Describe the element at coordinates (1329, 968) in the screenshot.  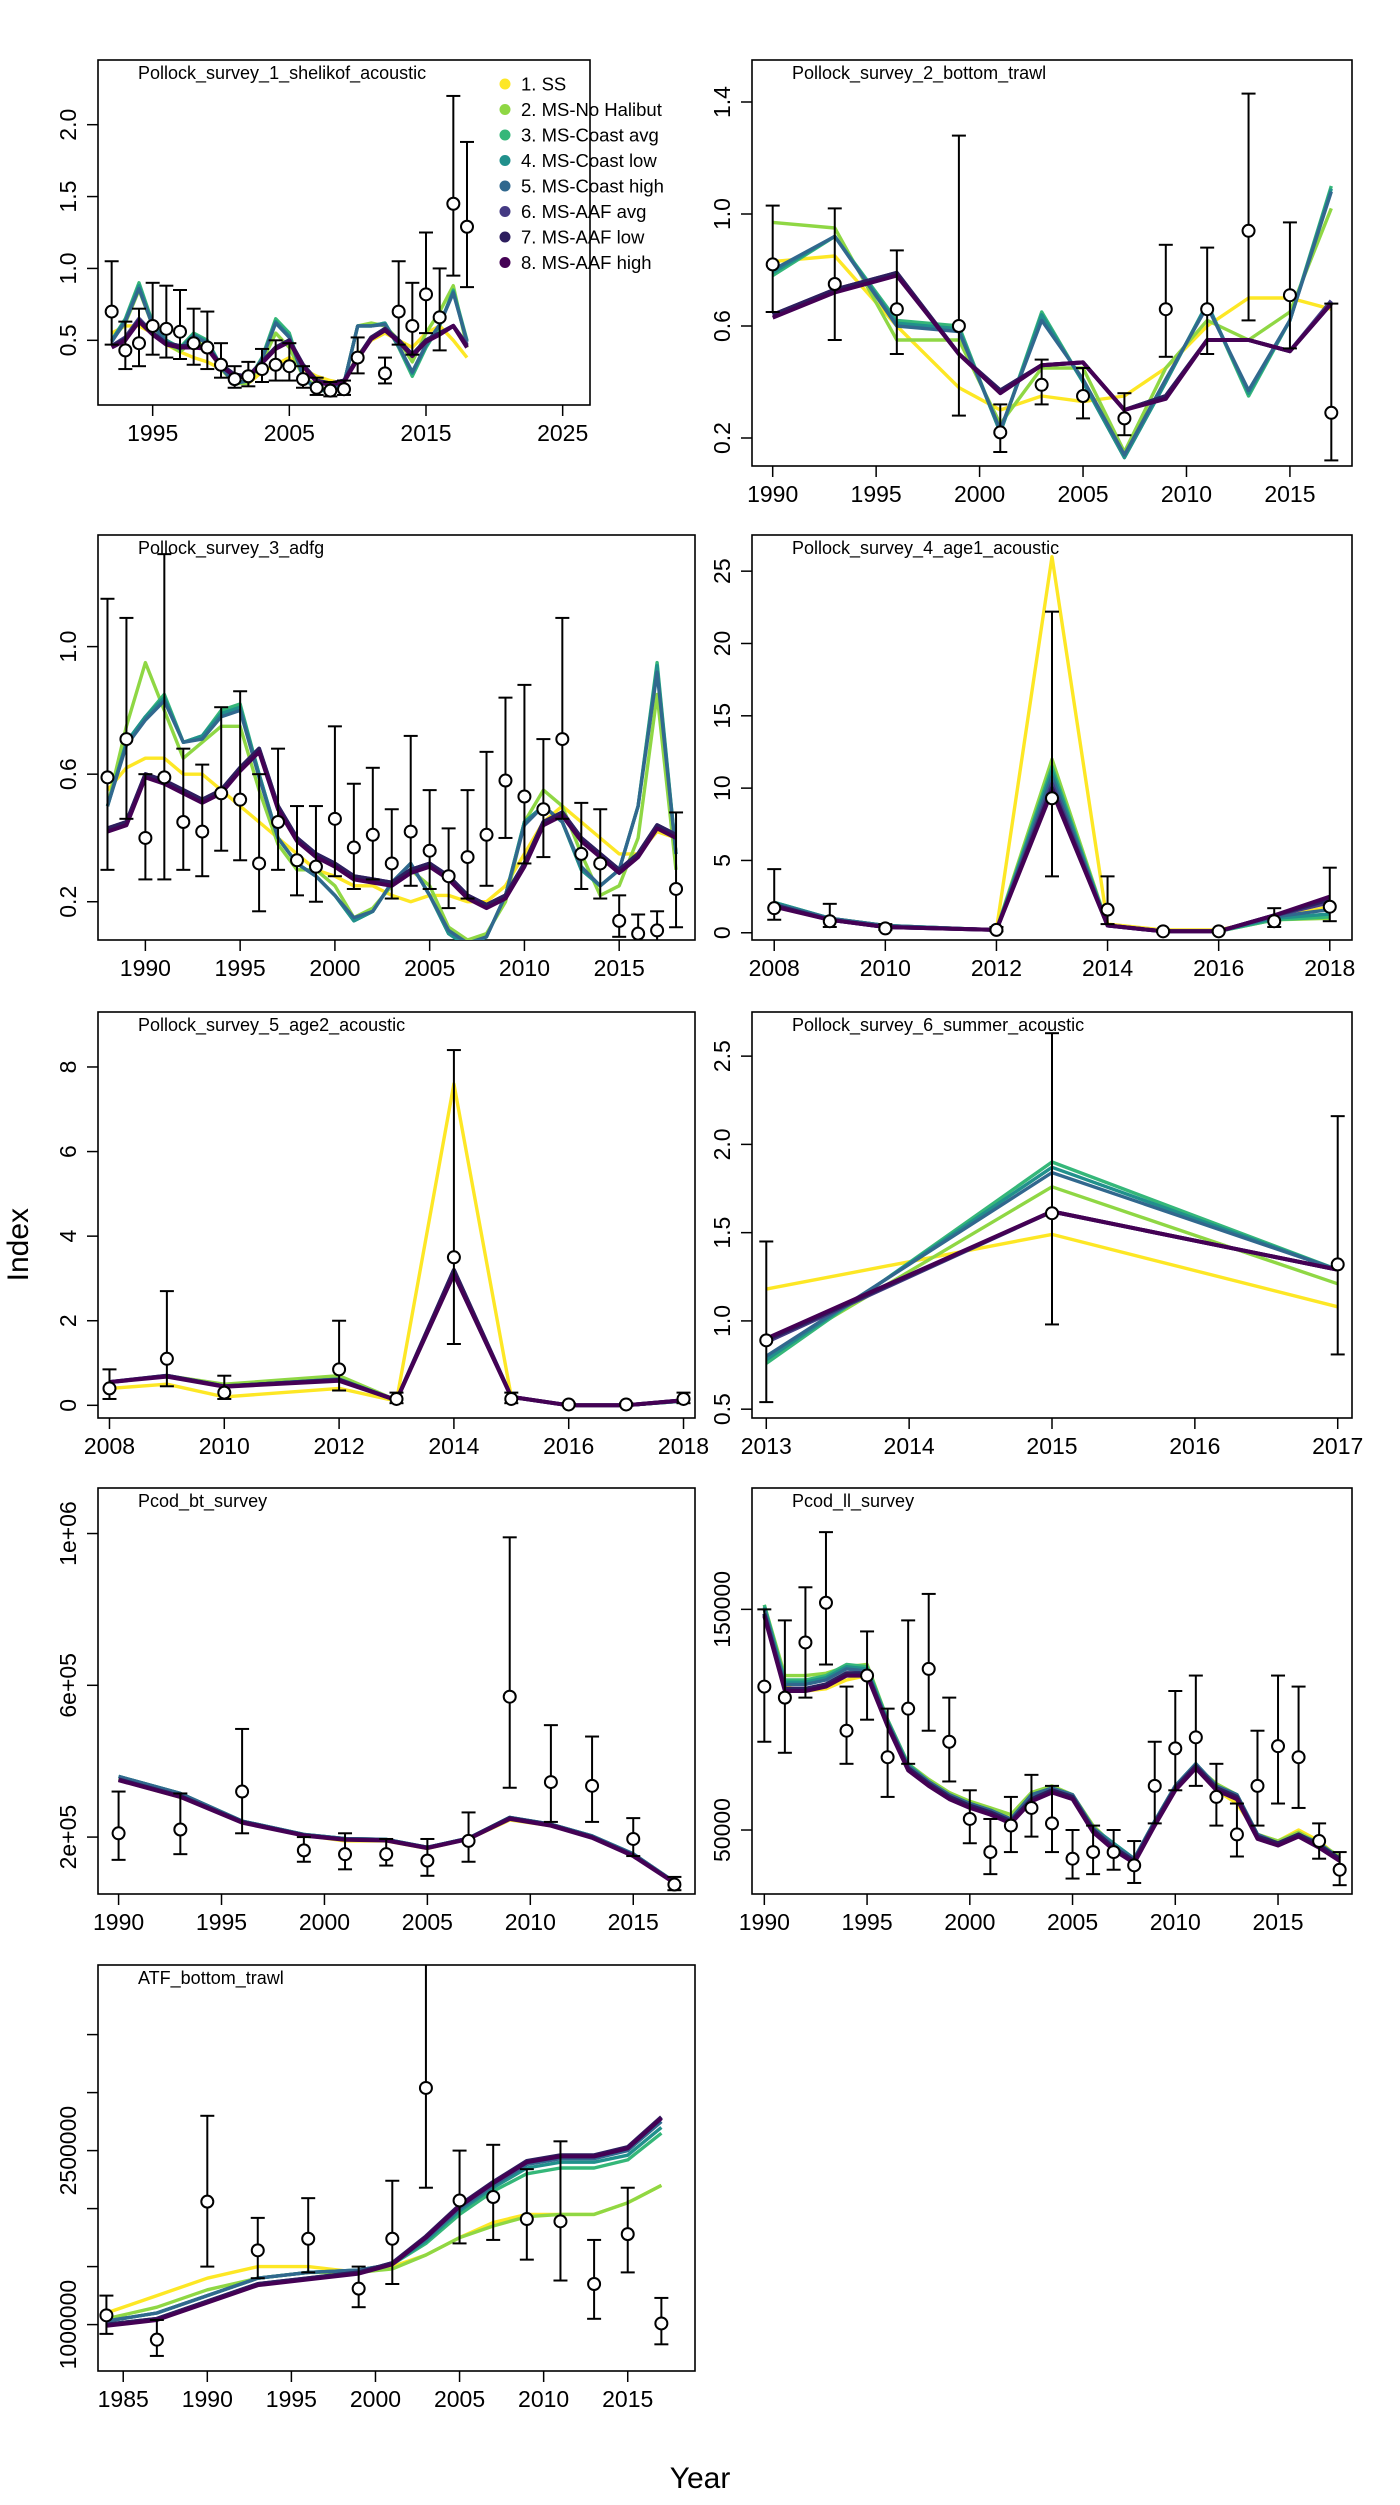
I see `x-tick-label: 2018` at that location.